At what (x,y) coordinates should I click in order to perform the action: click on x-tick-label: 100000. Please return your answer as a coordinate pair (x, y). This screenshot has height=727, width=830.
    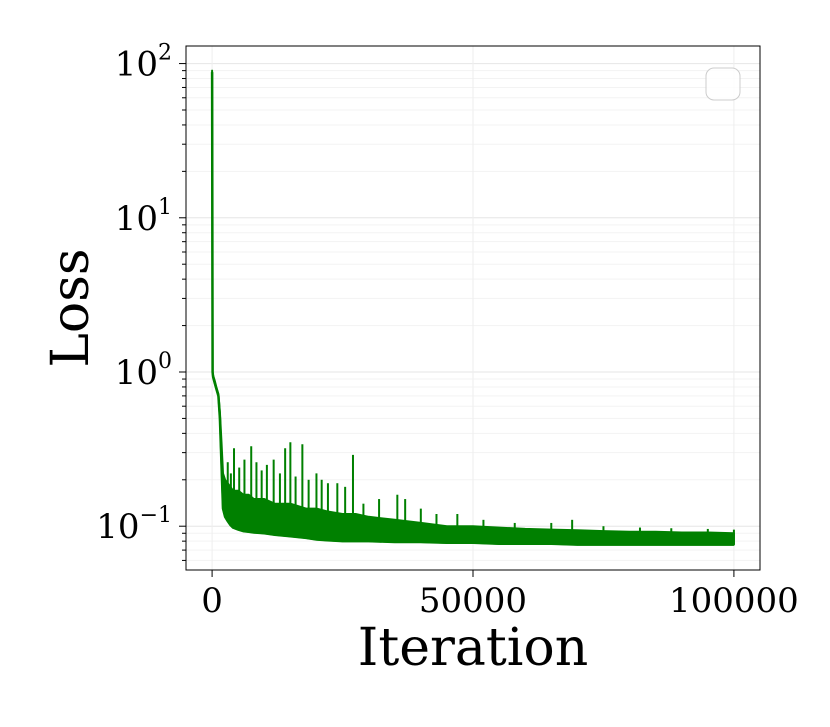
    Looking at the image, I should click on (734, 601).